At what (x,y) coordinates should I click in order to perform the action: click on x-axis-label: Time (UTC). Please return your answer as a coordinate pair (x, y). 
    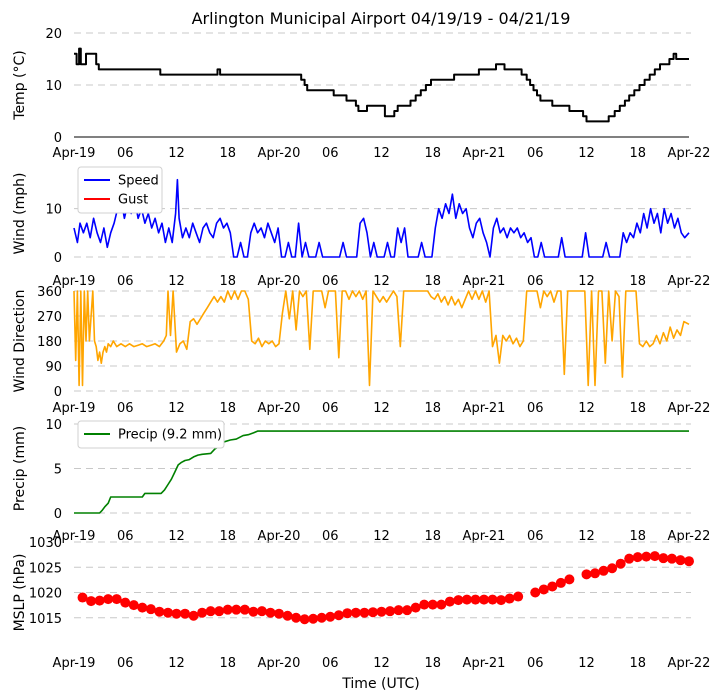
    Looking at the image, I should click on (380, 684).